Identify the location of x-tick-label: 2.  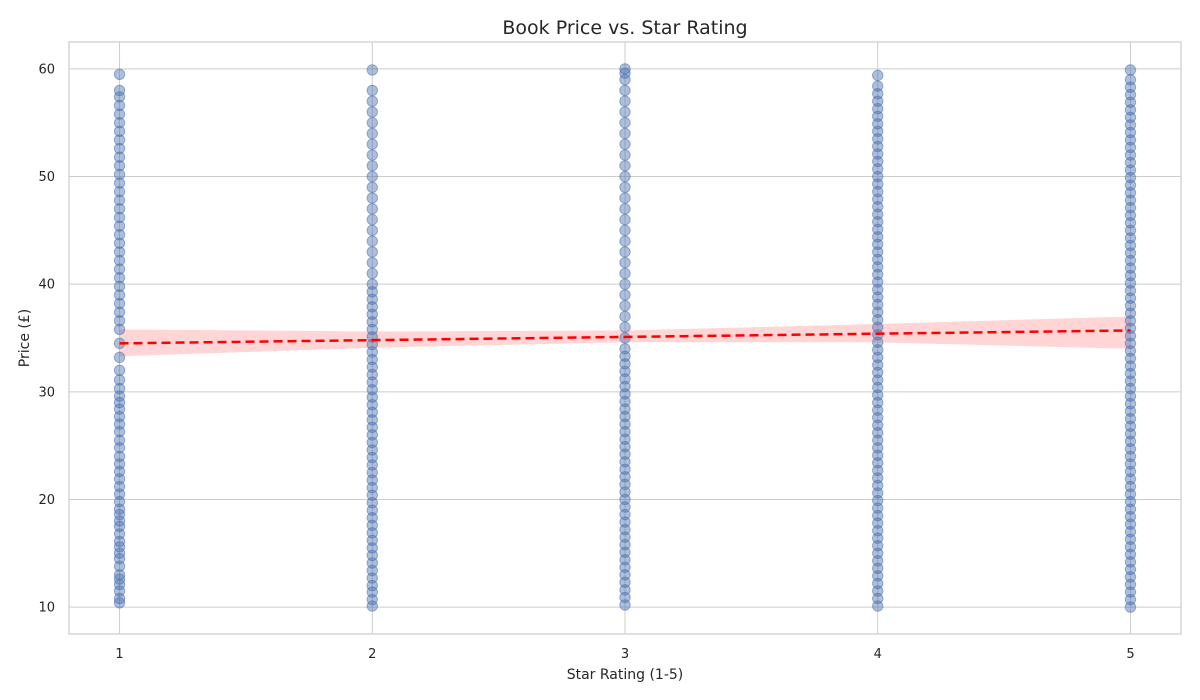
(372, 654).